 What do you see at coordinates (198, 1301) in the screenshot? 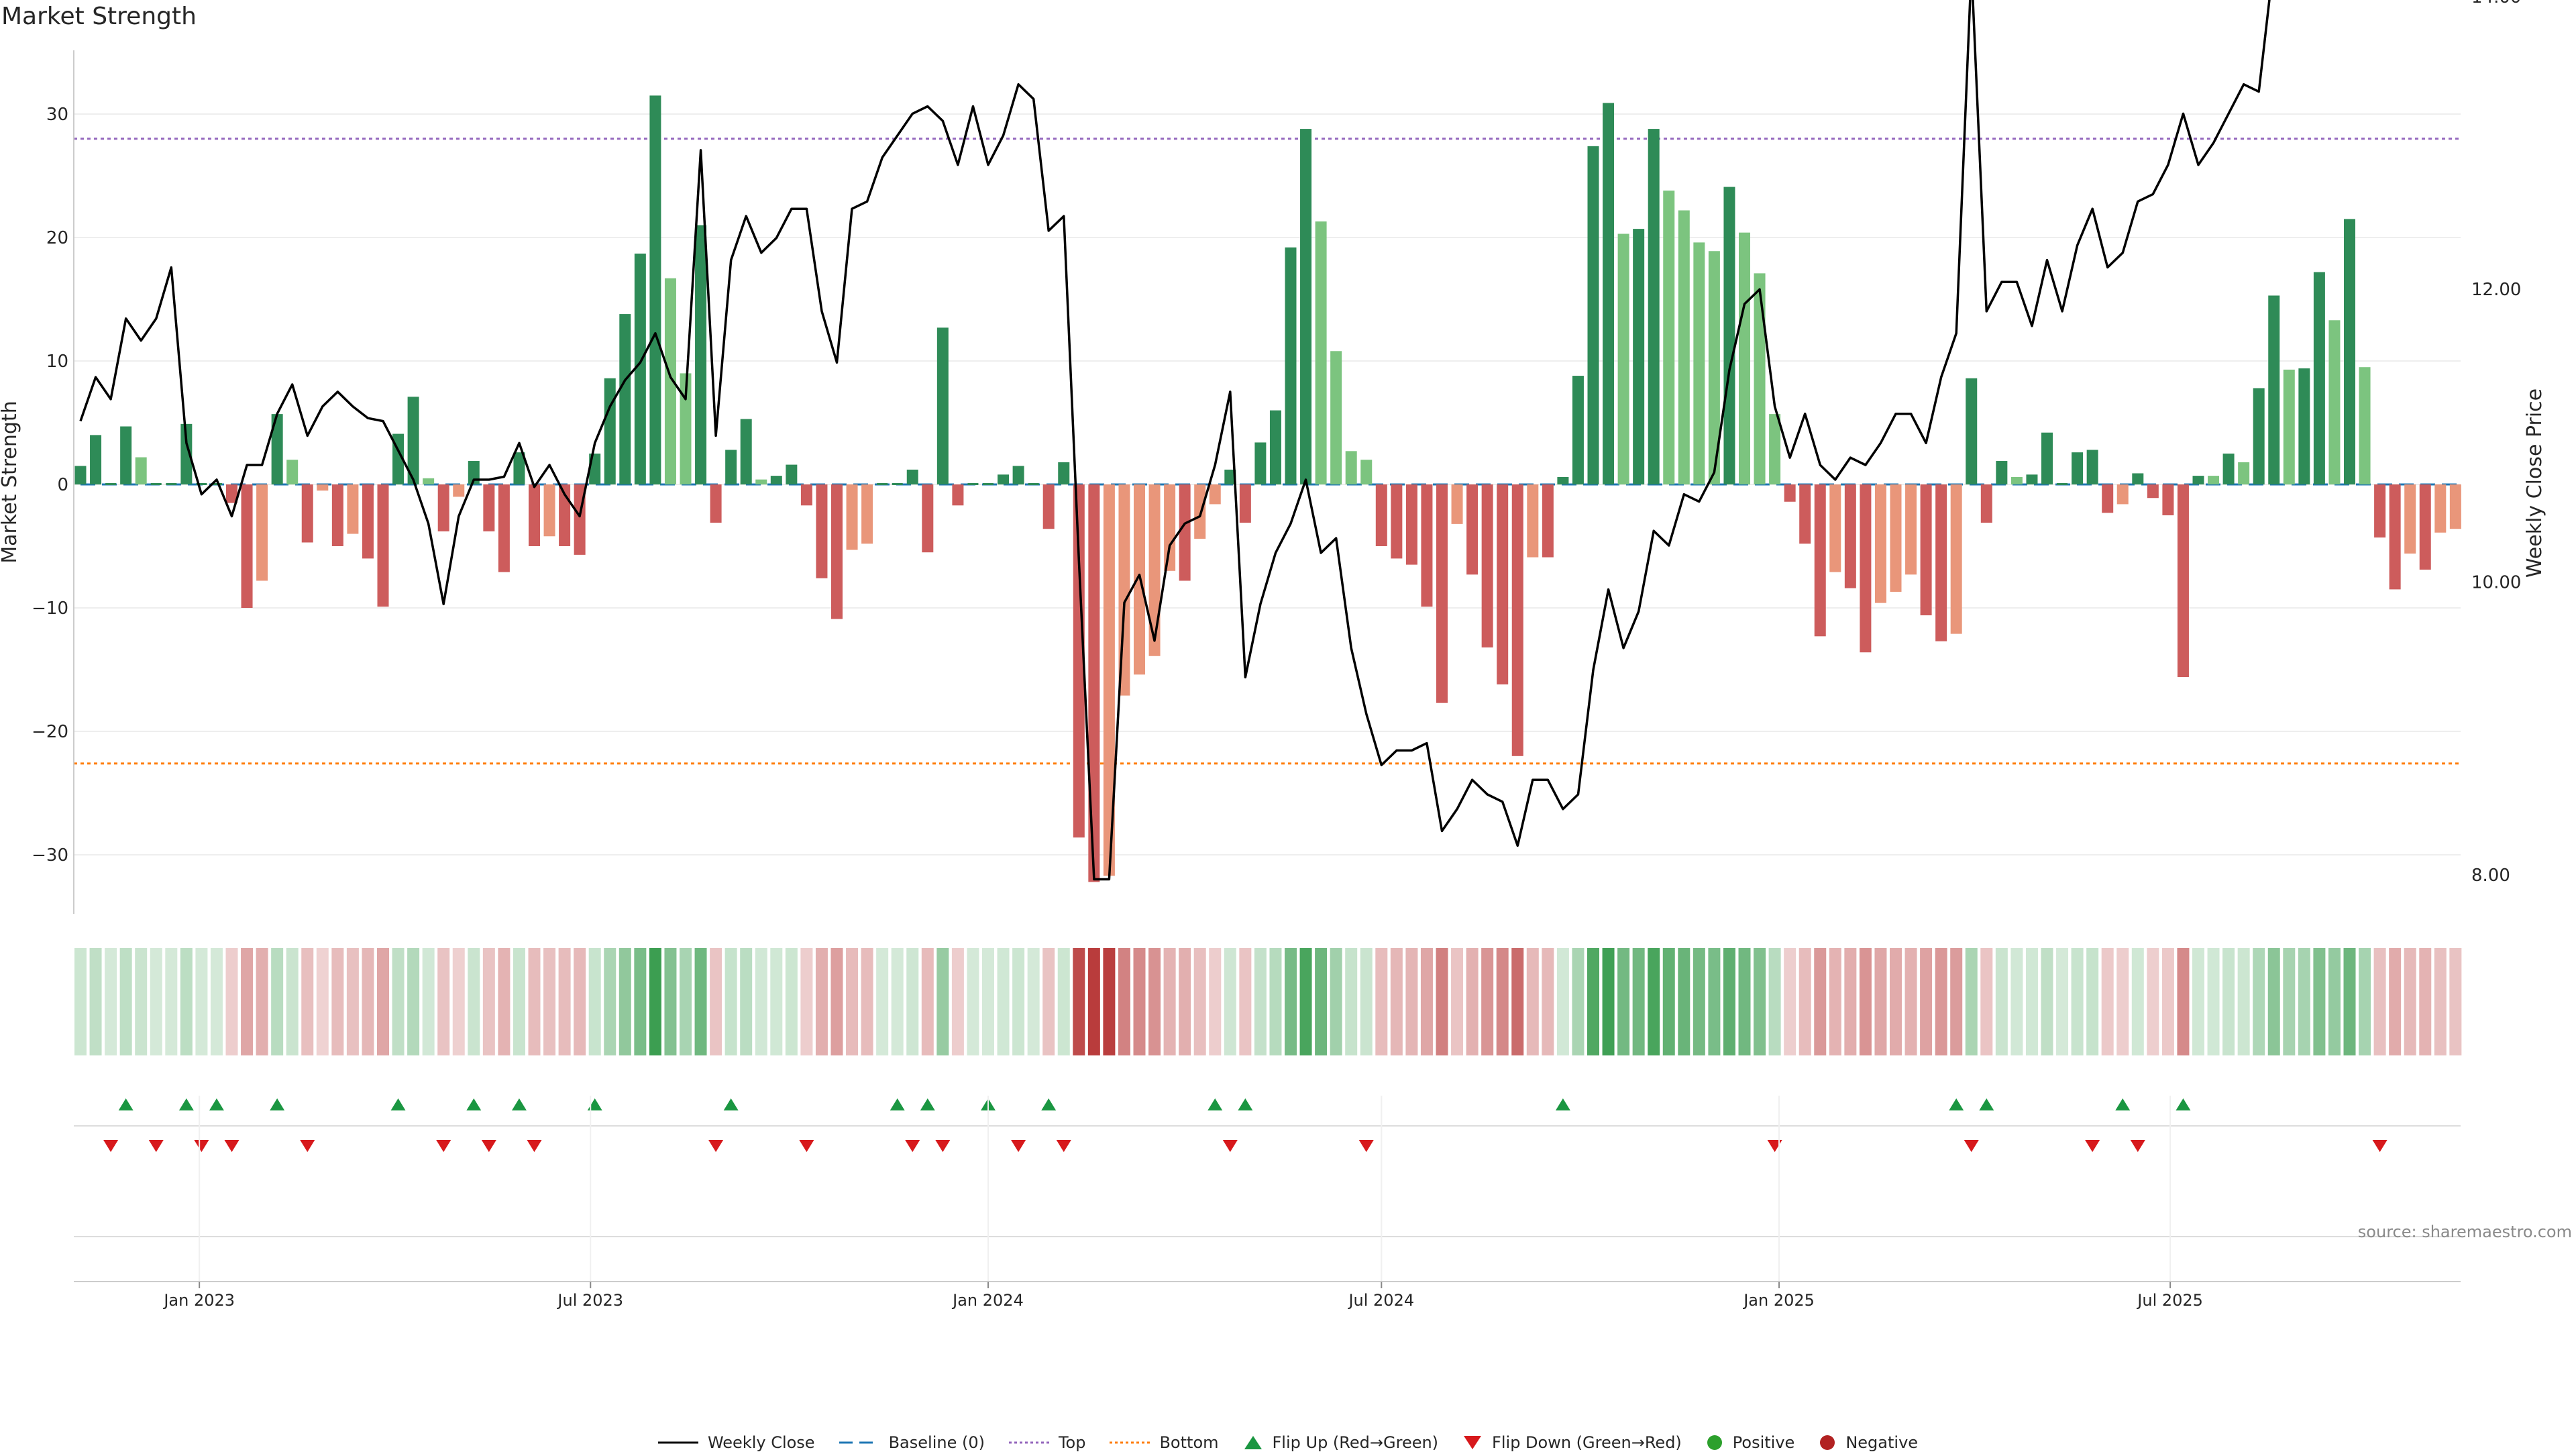
I see `x-tick-label: Jan 2023` at bounding box center [198, 1301].